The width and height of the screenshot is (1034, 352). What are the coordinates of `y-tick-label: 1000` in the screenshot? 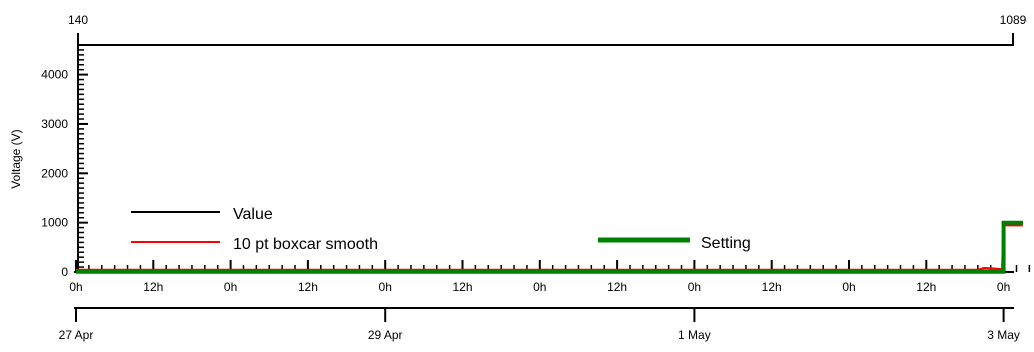 It's located at (54, 223).